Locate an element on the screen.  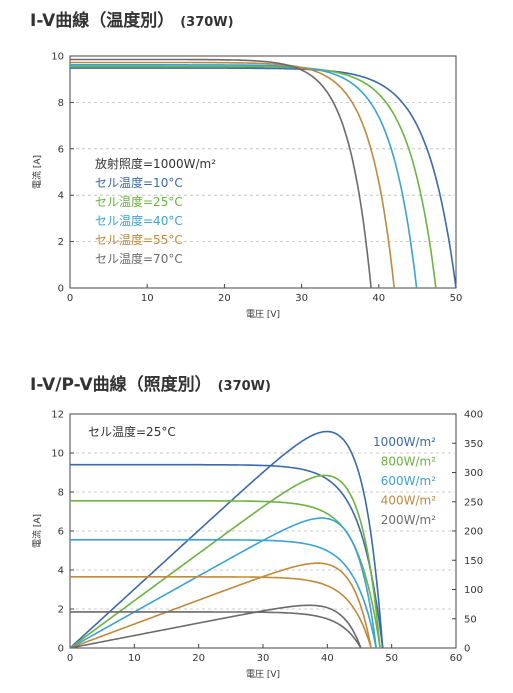
annotation-text: 放射照度=1000W/m² is located at coordinates (155, 163).